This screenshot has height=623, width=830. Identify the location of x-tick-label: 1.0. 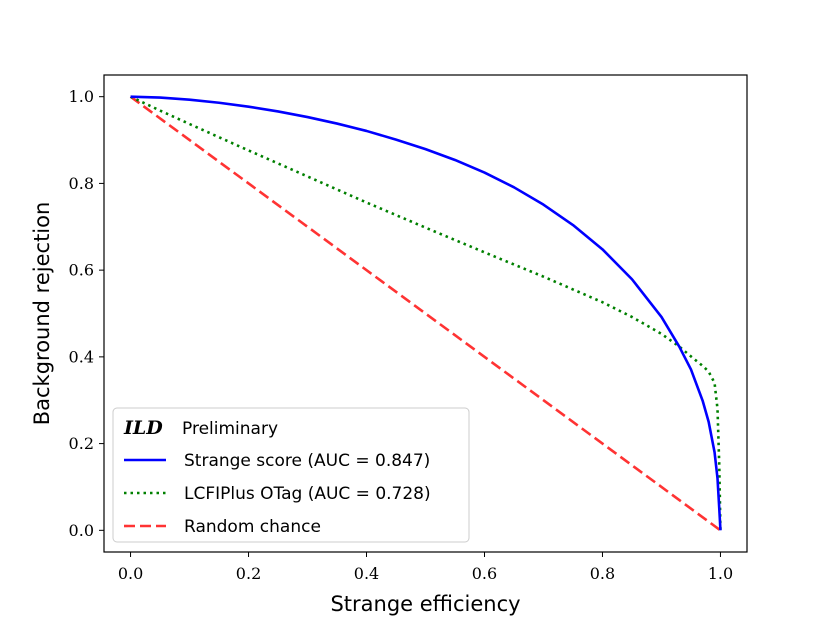
(720, 573).